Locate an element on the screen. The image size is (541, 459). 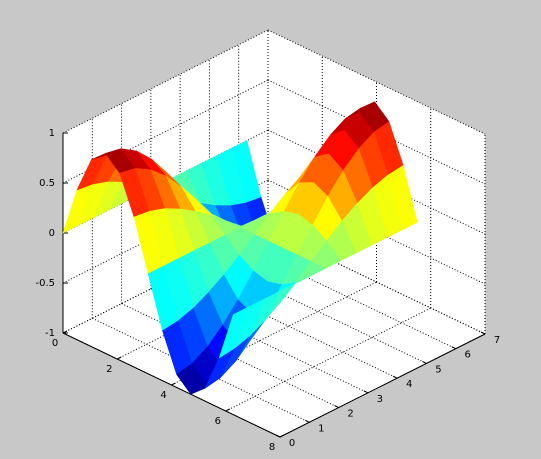
z-tick-label: 0 is located at coordinates (52, 233).